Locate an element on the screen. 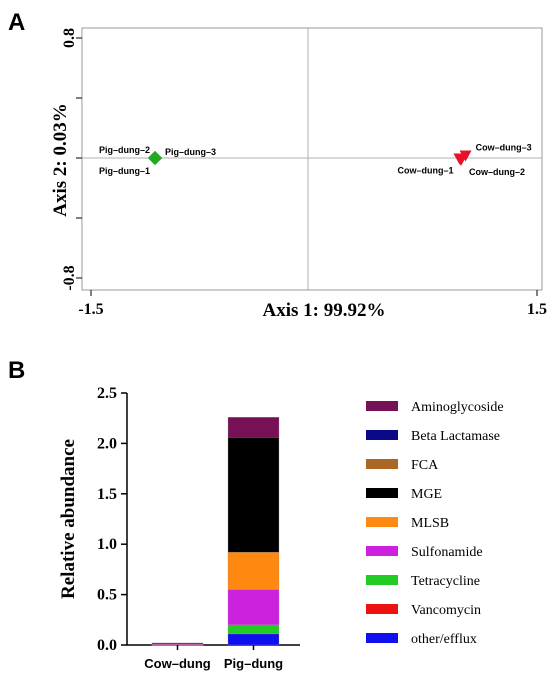 The height and width of the screenshot is (680, 550). y-tick-label: 1.5 is located at coordinates (107, 494).